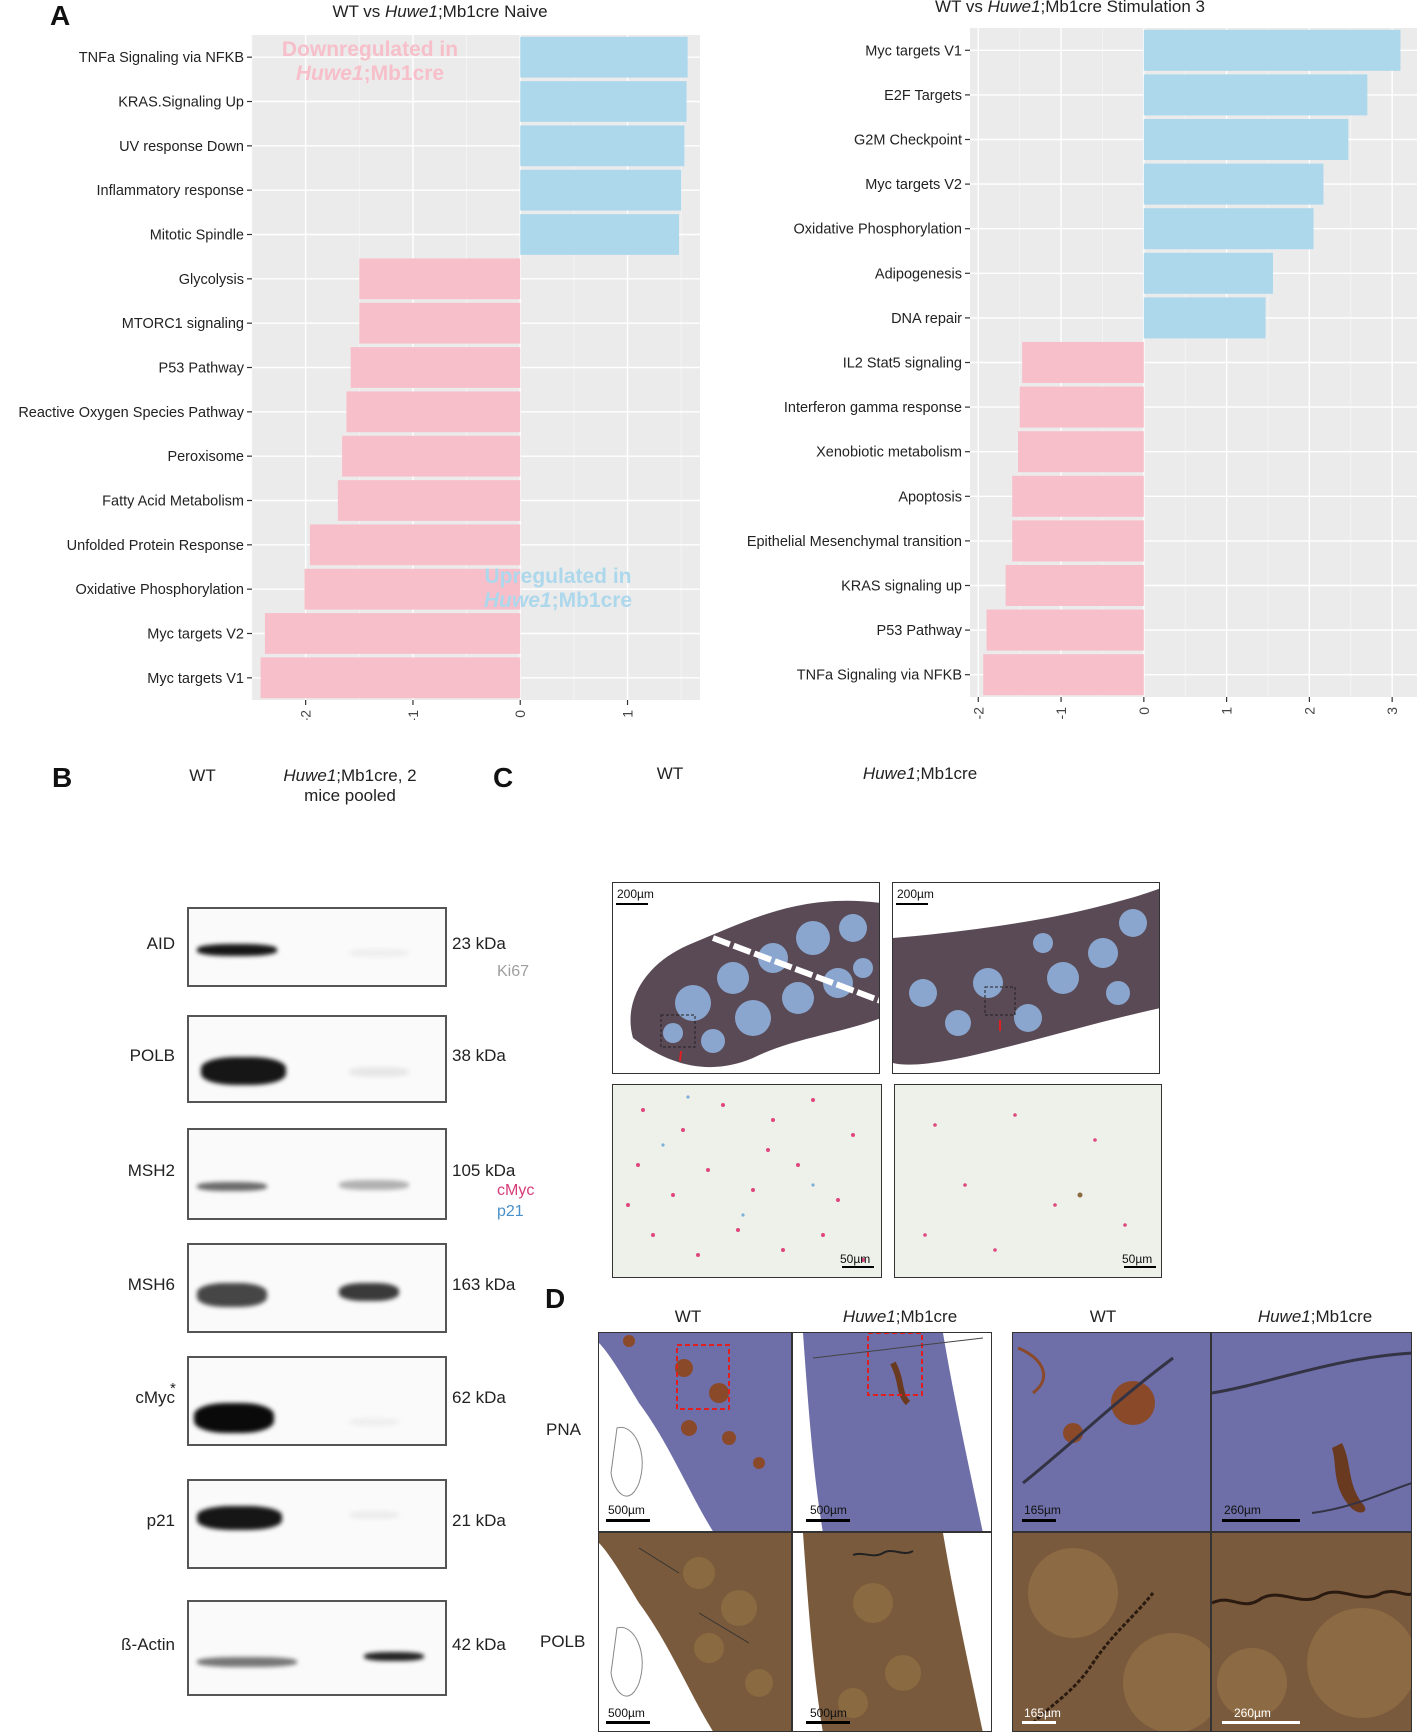  I want to click on d-scale-label-pna-ko: 500µm, so click(828, 1510).